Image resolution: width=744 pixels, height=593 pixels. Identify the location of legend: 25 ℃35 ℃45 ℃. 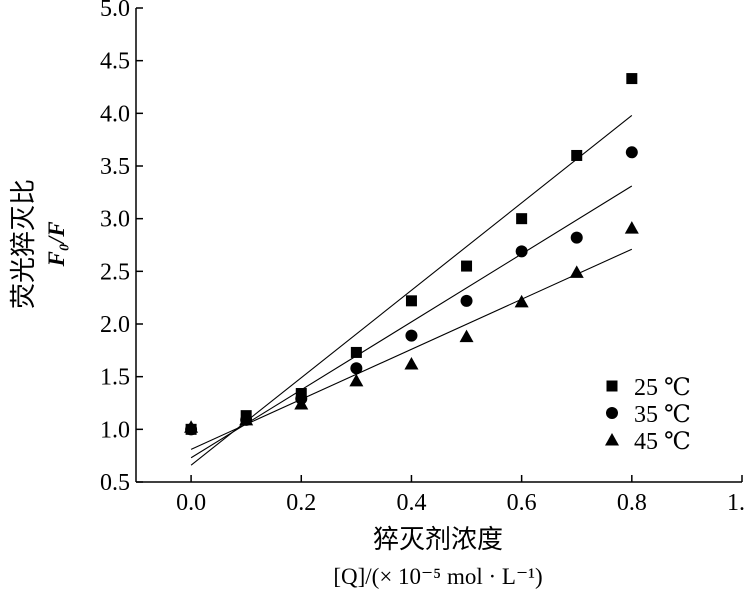
(648, 415).